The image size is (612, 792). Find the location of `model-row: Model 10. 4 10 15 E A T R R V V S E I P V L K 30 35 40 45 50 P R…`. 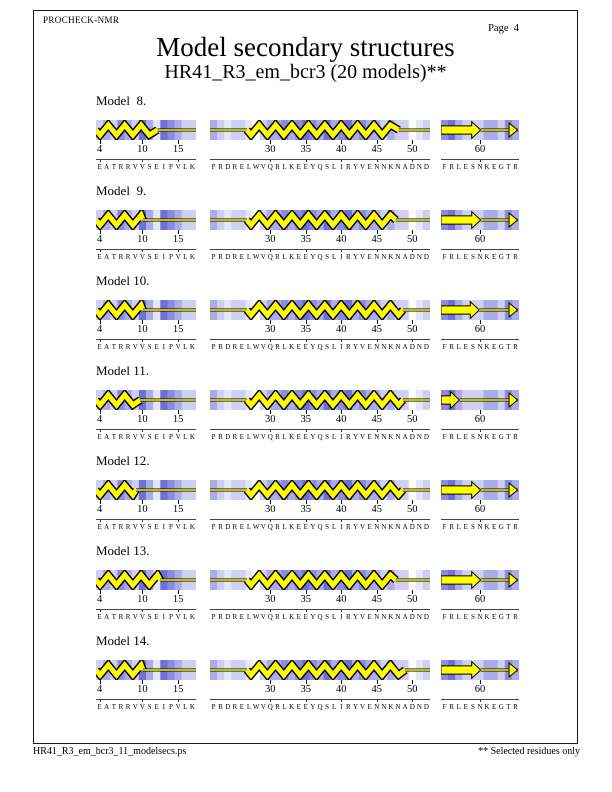

model-row: Model 10. 4 10 15 E A T R R V V S E I P V L K 30 35 40 45 50 P R… is located at coordinates (306, 318).